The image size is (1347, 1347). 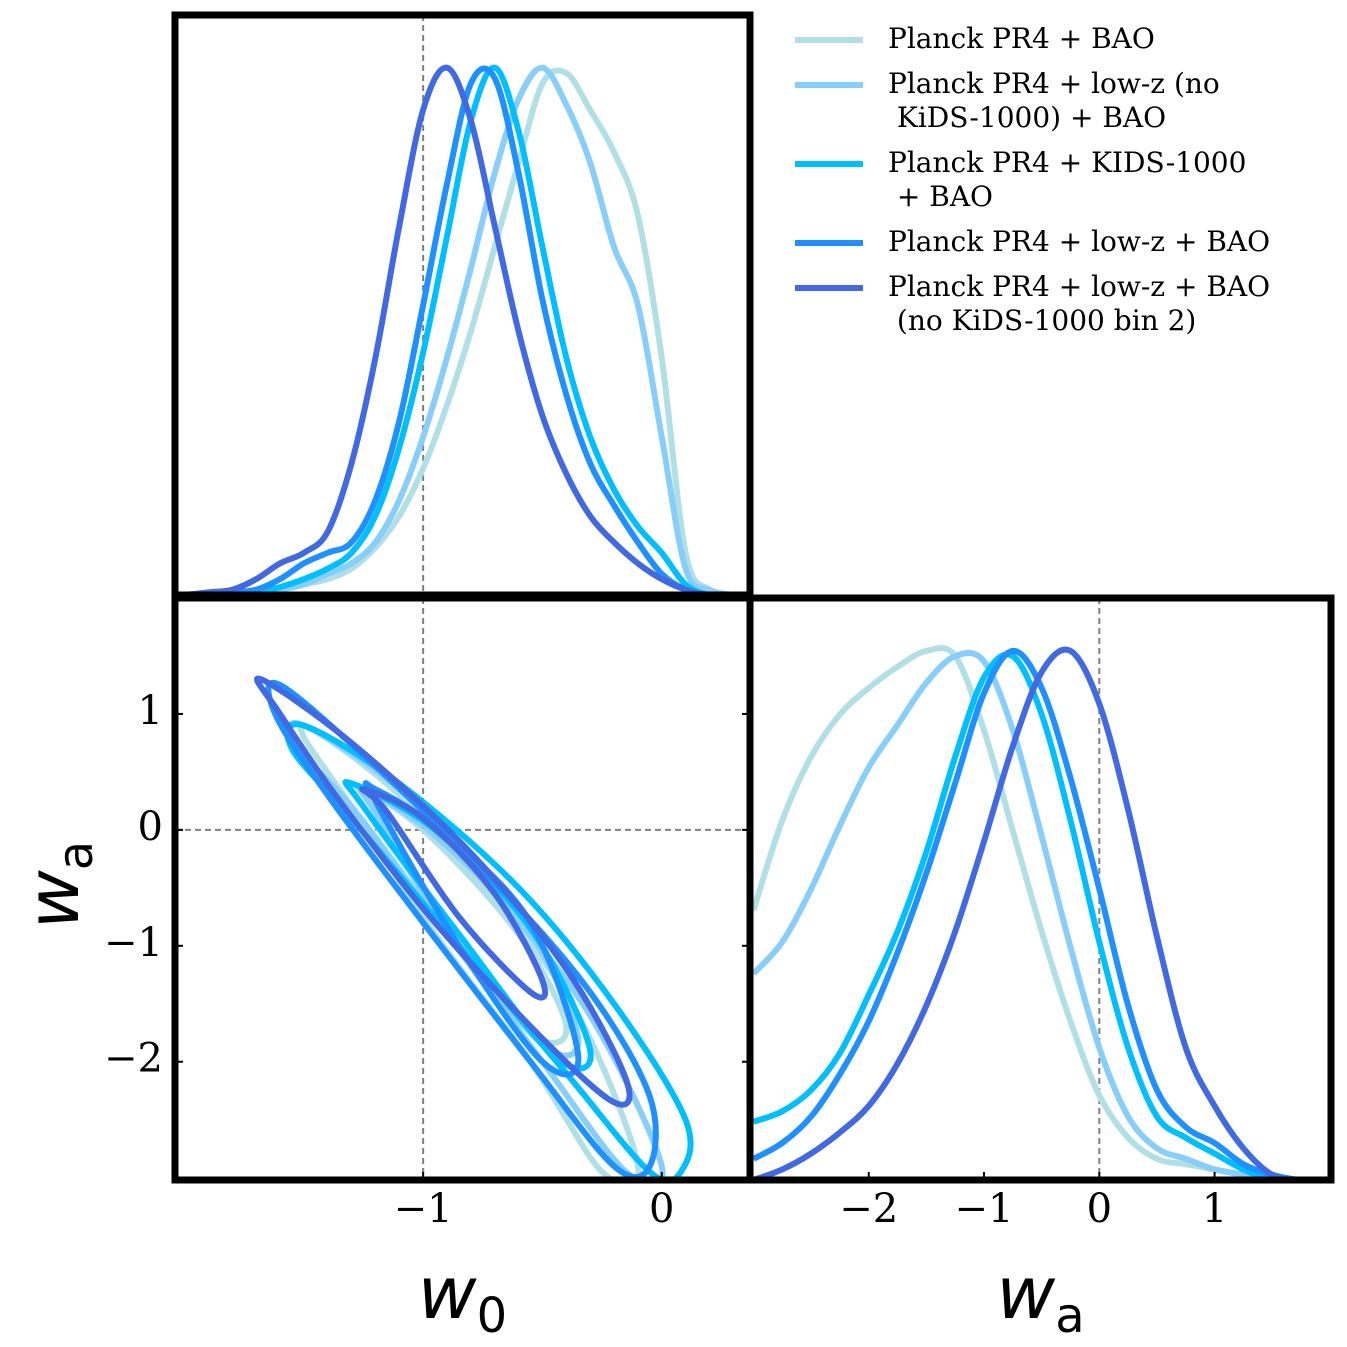 What do you see at coordinates (76, 855) in the screenshot?
I see `y-axis-label-sub: a` at bounding box center [76, 855].